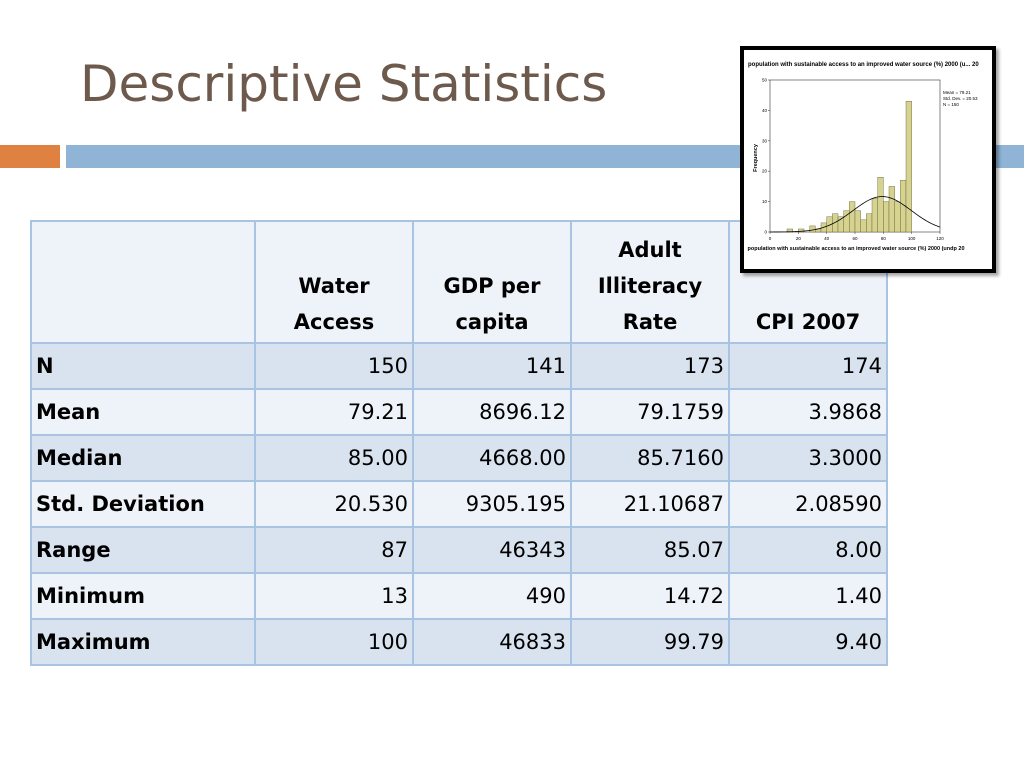 The height and width of the screenshot is (768, 1024). Describe the element at coordinates (855, 238) in the screenshot. I see `x-tick-label: 60` at that location.